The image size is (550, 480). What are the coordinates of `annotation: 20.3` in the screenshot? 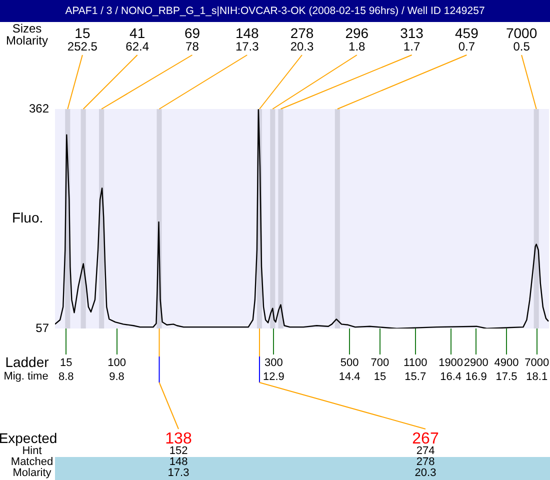 It's located at (302, 46).